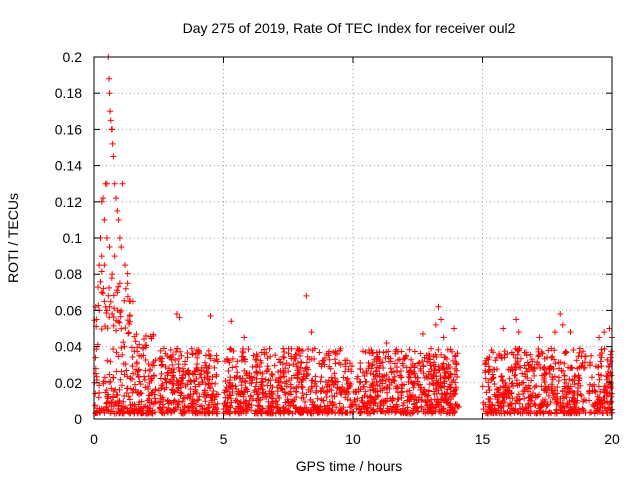  I want to click on y-tick-label: 0.18, so click(68, 93).